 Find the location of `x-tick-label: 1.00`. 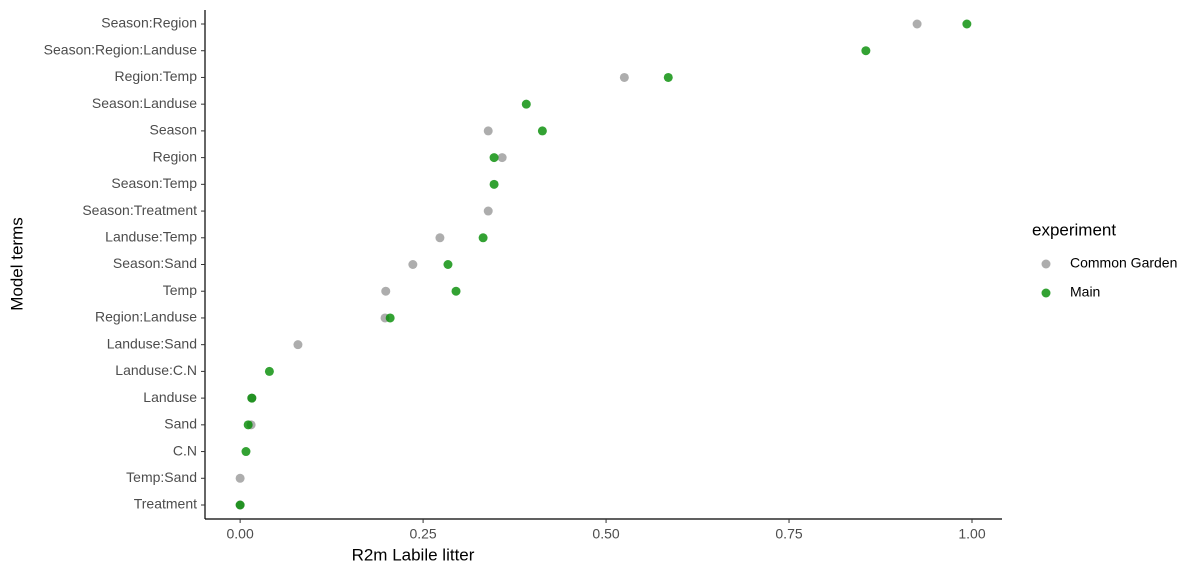

x-tick-label: 1.00 is located at coordinates (971, 534).